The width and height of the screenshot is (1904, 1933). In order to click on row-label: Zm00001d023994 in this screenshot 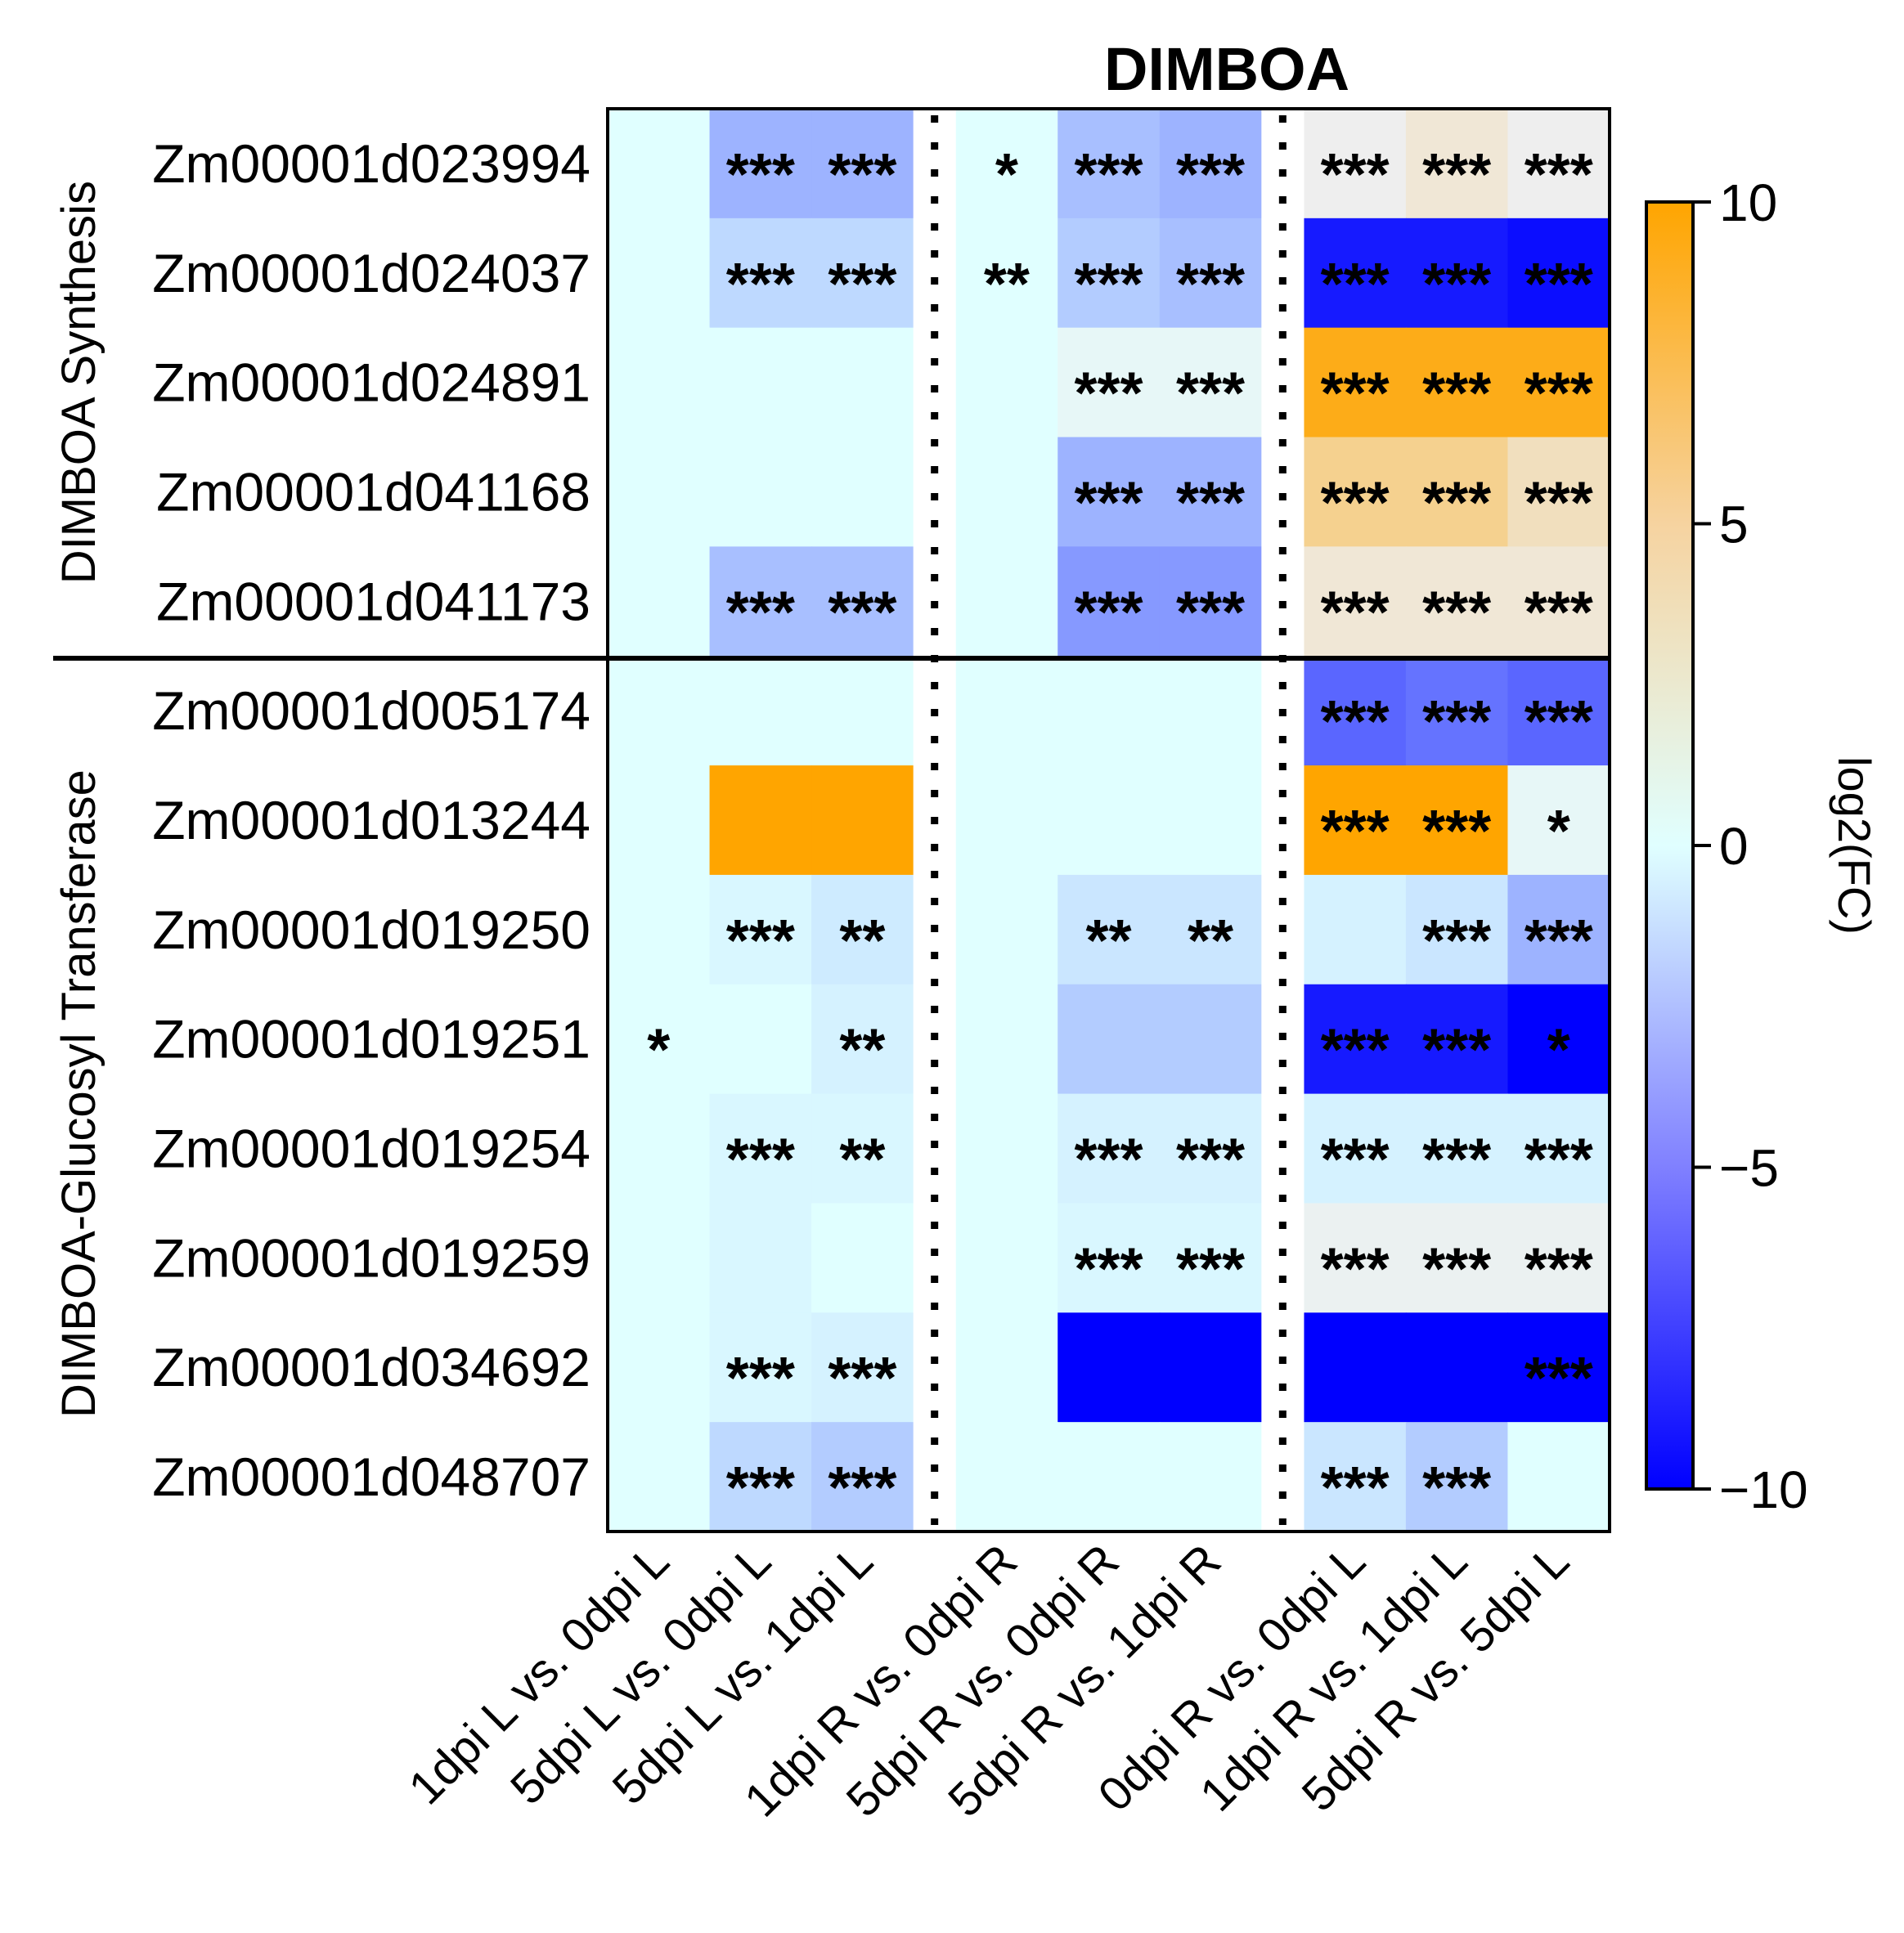, I will do `click(372, 163)`.